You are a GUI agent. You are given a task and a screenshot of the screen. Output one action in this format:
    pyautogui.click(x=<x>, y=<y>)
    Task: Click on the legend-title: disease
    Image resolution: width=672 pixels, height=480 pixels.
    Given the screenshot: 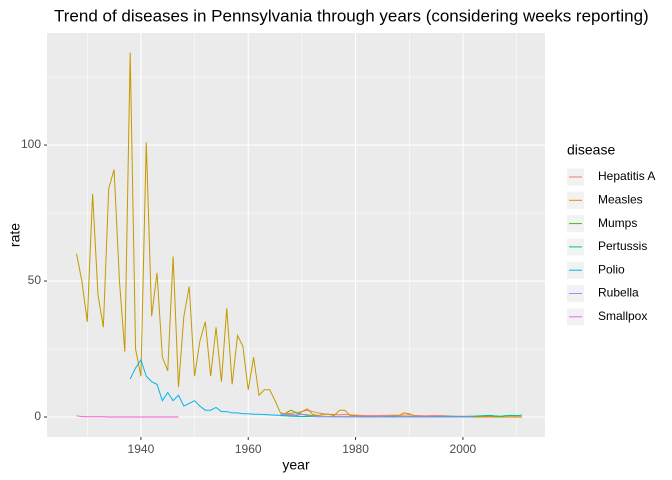 What is the action you would take?
    pyautogui.click(x=591, y=150)
    